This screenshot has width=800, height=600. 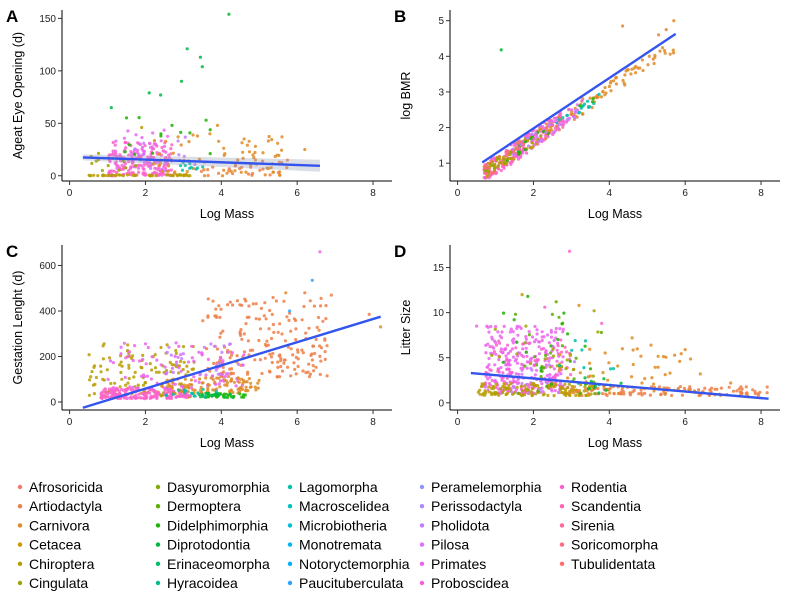 I want to click on legend-item: Chiroptera, so click(x=56, y=564).